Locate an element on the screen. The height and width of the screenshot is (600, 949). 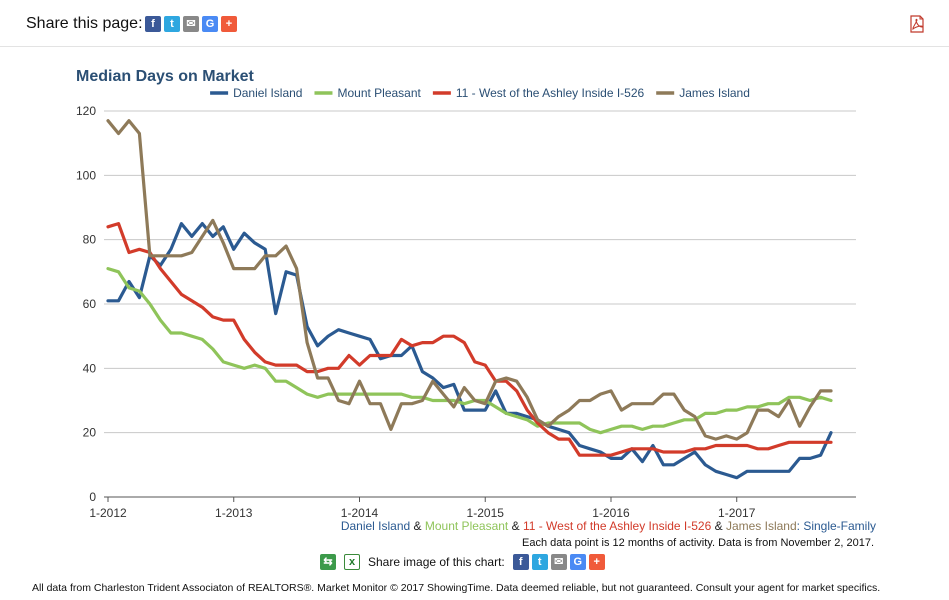
caption-james-island: James Island is located at coordinates (761, 526).